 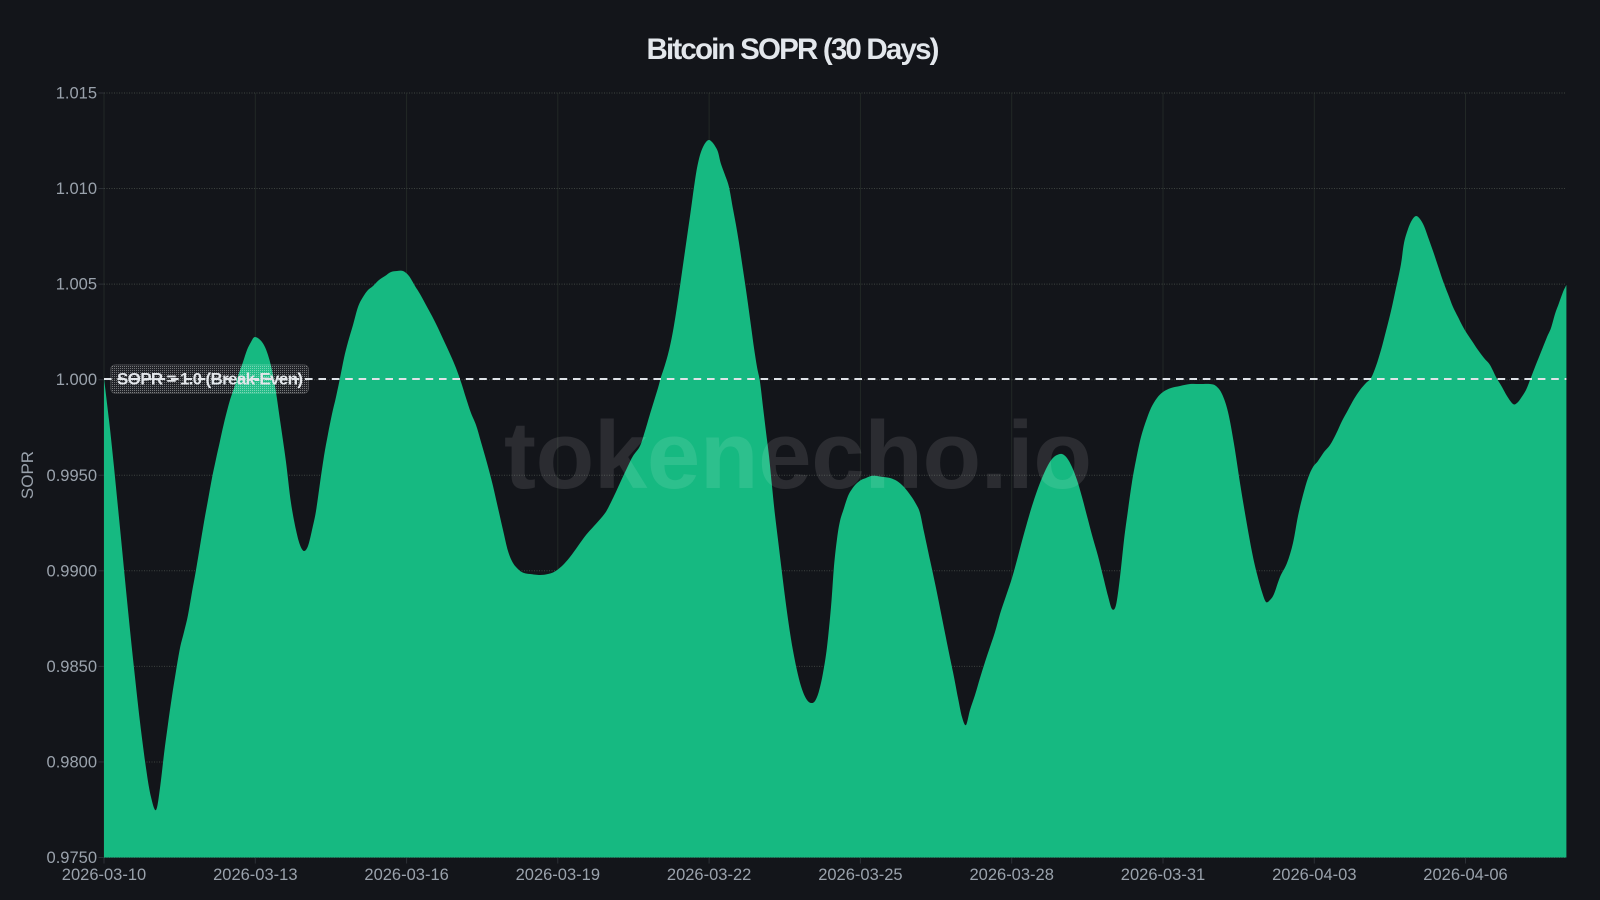 I want to click on svg-text: 1.000, so click(x=76, y=380).